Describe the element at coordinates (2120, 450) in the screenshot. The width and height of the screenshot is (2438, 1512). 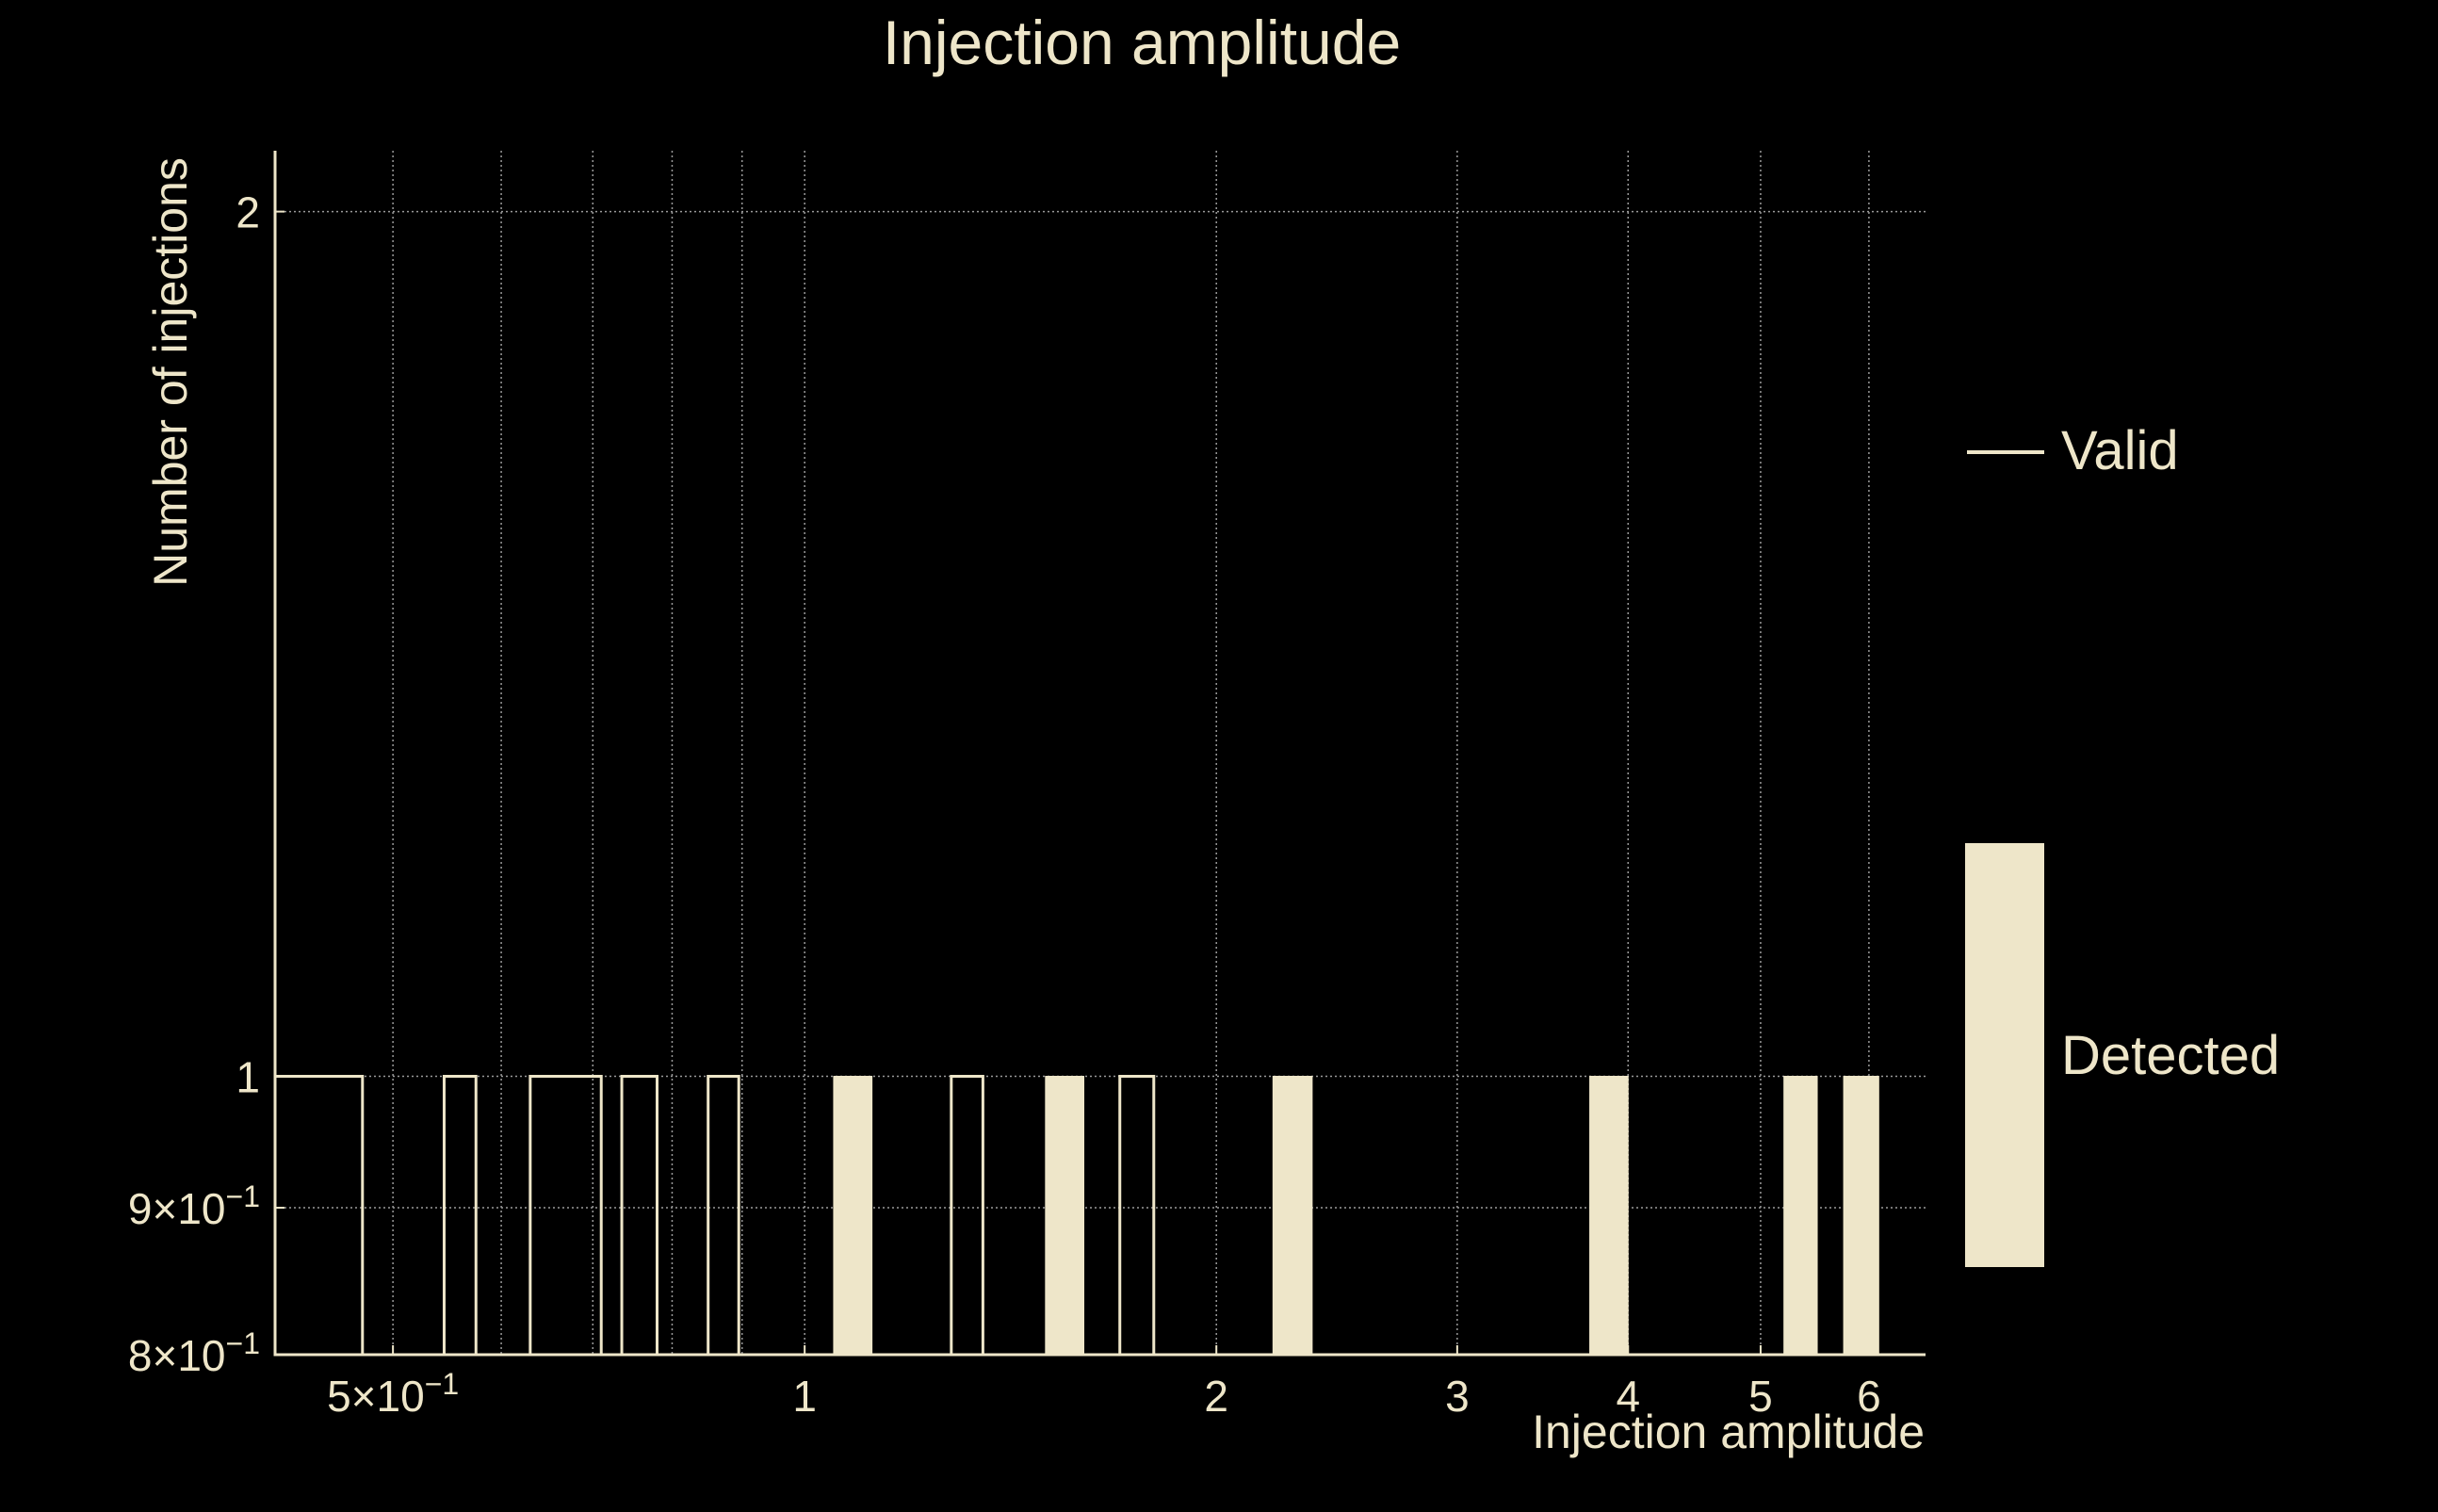
I see `legend-valid-label: Valid` at that location.